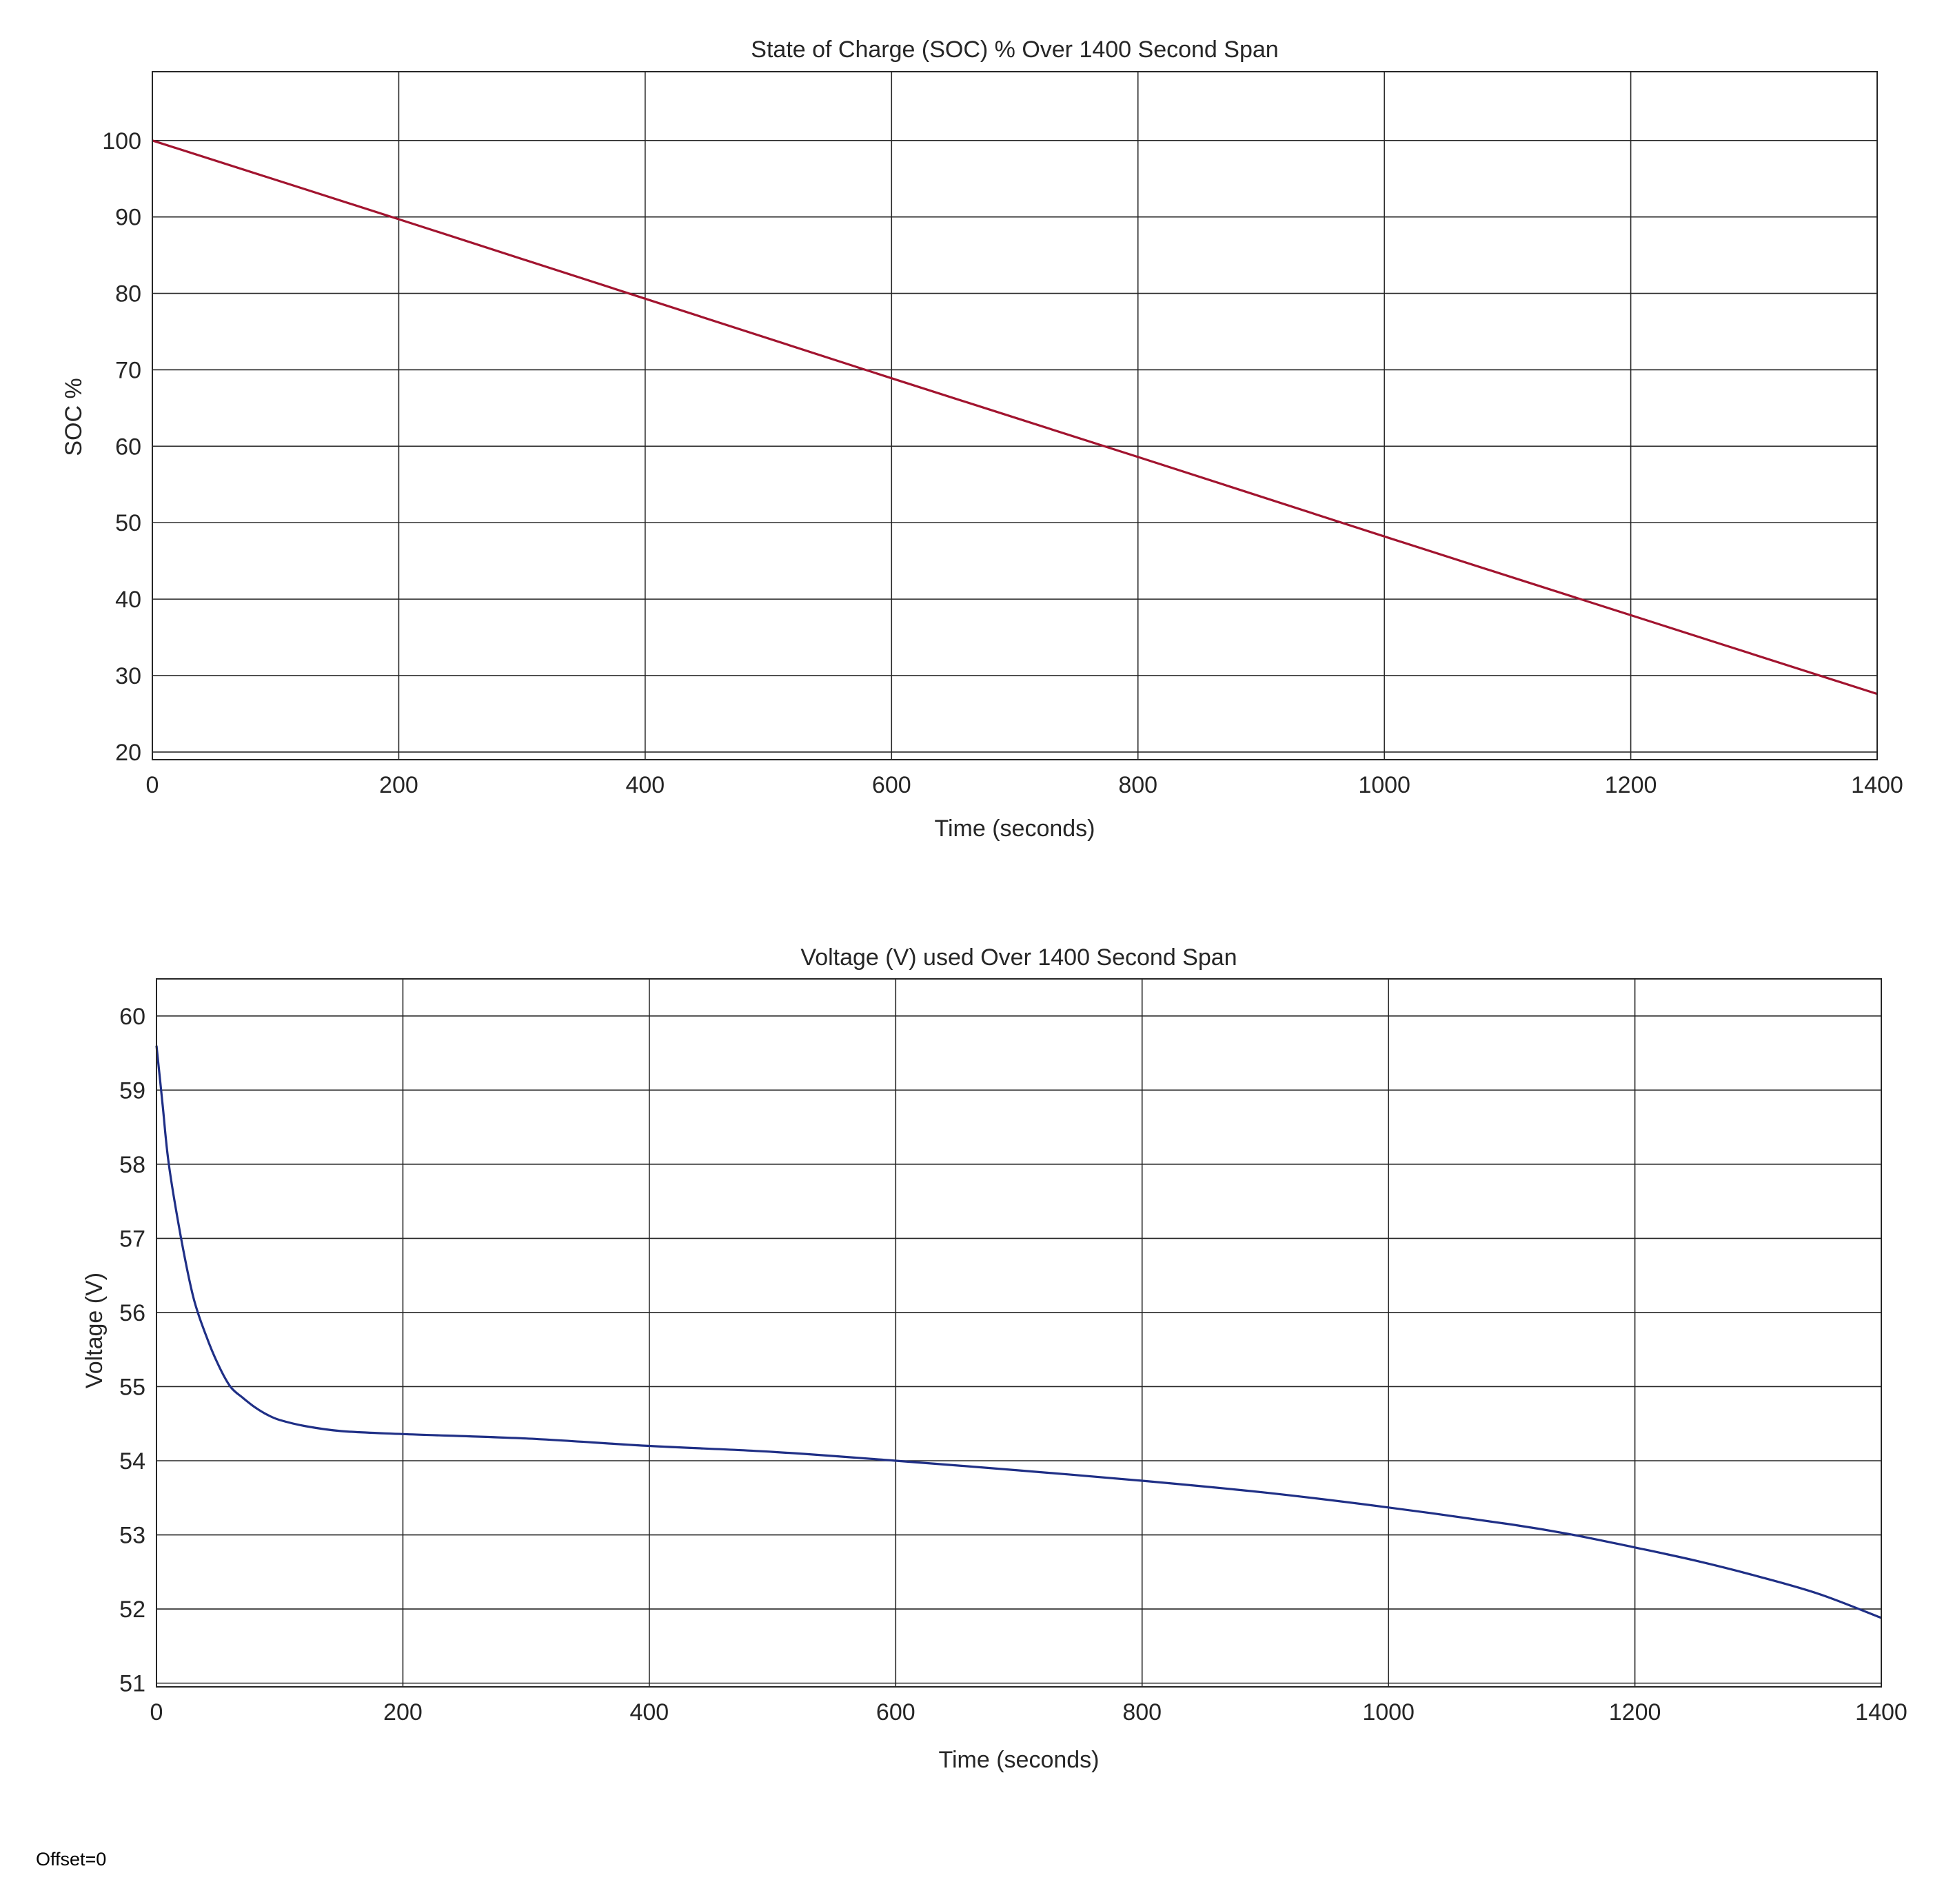  I want to click on y-tick-label: 80, so click(128, 294).